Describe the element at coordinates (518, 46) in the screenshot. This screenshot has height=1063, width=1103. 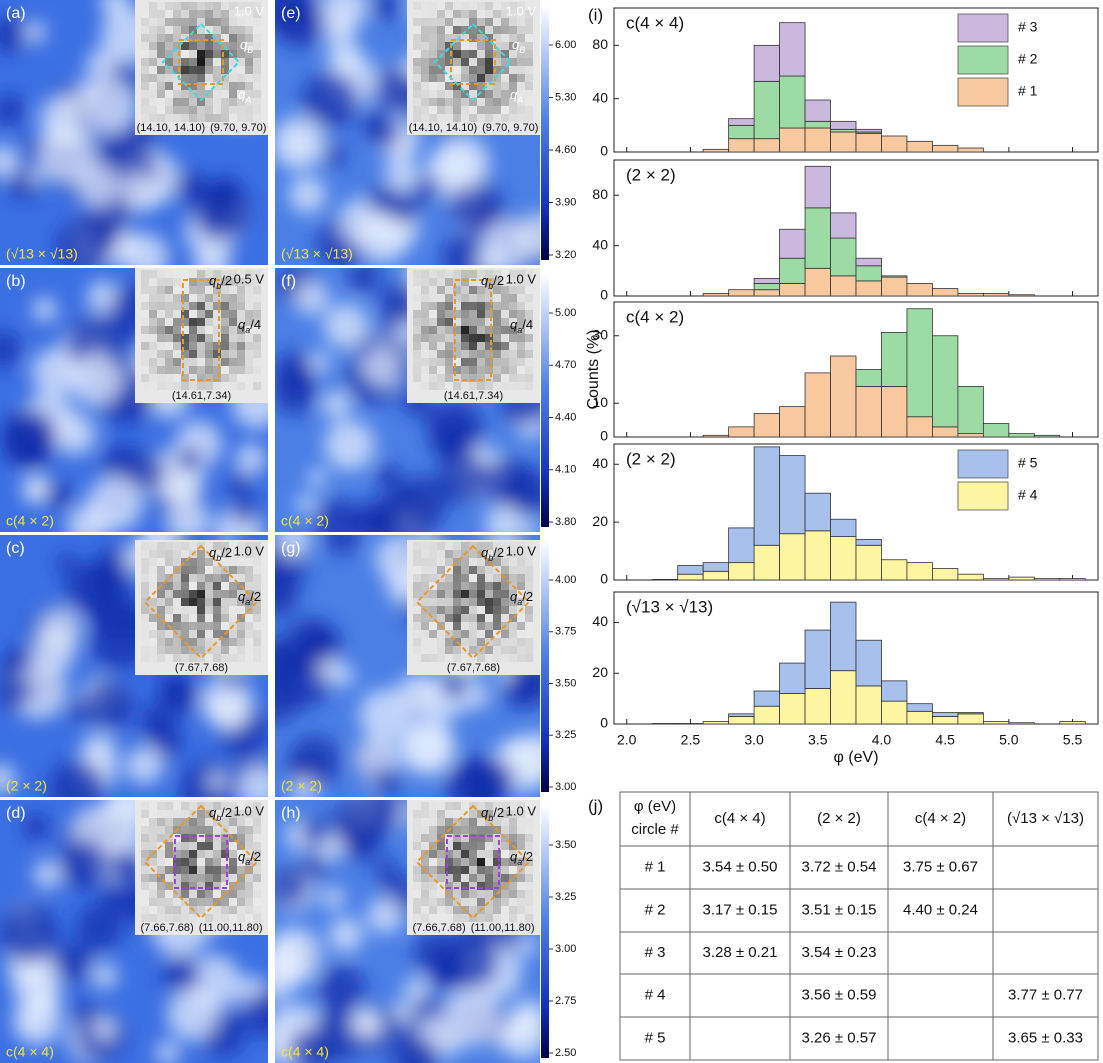
I see `q-label: qB` at that location.